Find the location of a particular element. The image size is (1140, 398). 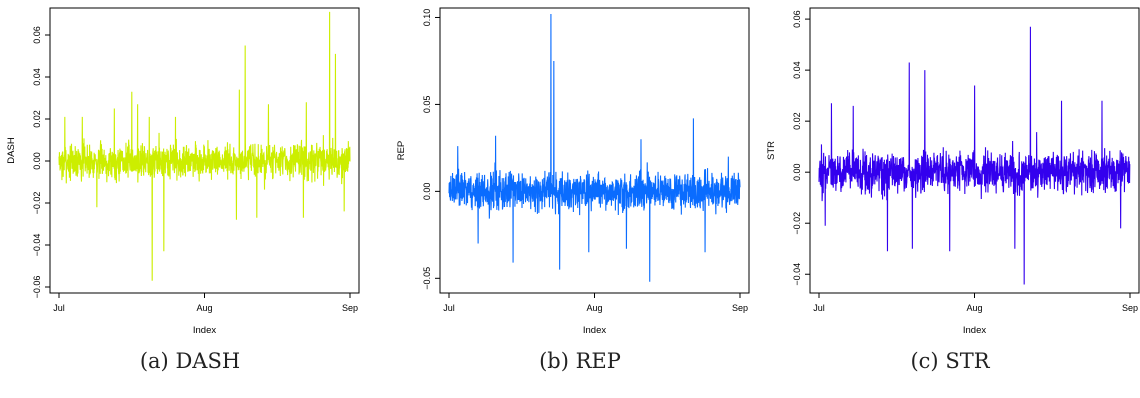

caption-label-dash: (a) is located at coordinates (154, 361).